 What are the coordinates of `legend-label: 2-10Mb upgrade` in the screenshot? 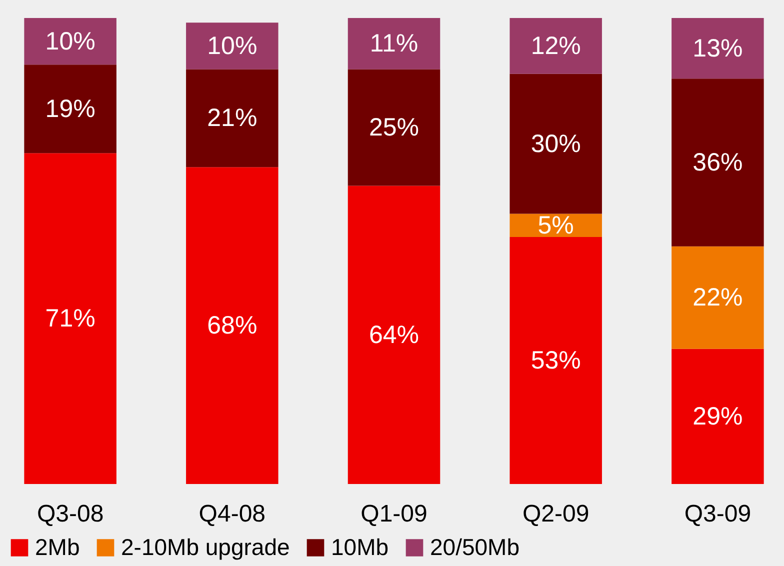 It's located at (205, 547).